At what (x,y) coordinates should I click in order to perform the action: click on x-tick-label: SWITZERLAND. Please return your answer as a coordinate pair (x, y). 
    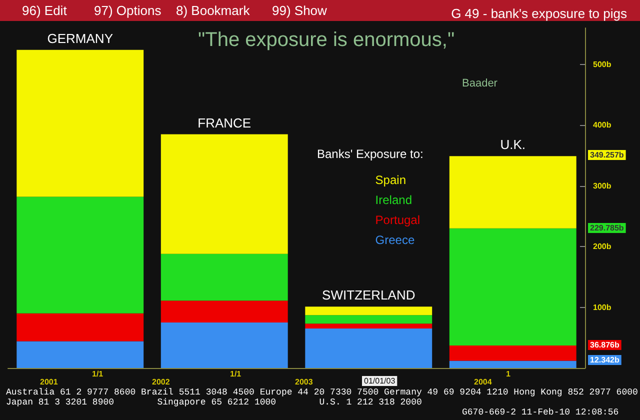
    Looking at the image, I should click on (369, 295).